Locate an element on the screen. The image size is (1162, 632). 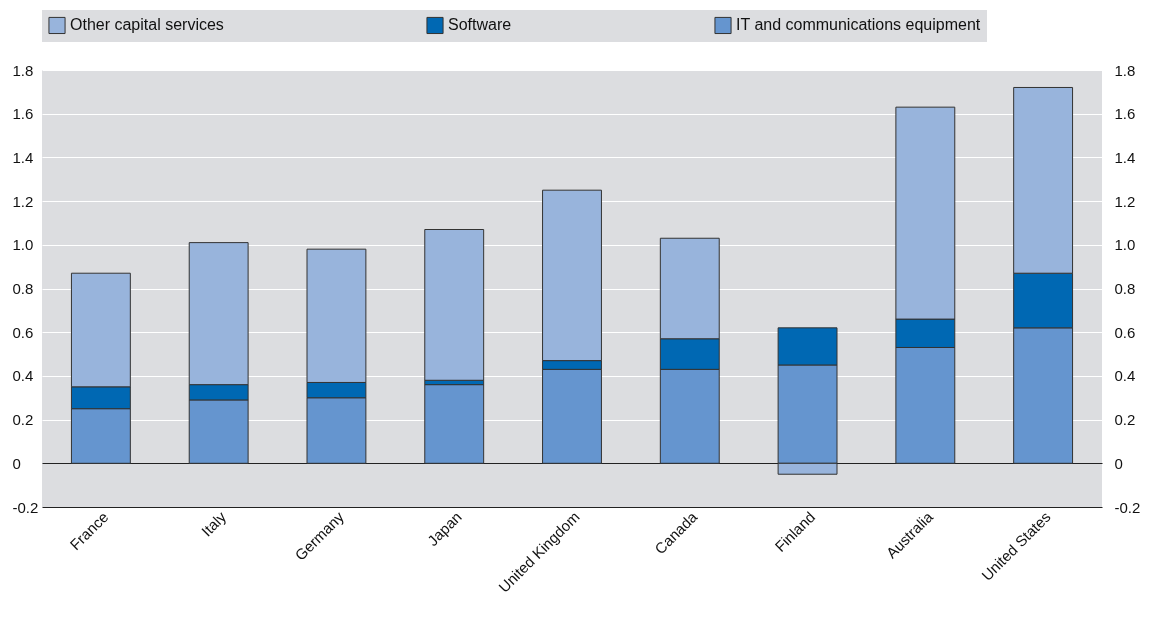
y2-tick-label: 0.2 is located at coordinates (1125, 420).